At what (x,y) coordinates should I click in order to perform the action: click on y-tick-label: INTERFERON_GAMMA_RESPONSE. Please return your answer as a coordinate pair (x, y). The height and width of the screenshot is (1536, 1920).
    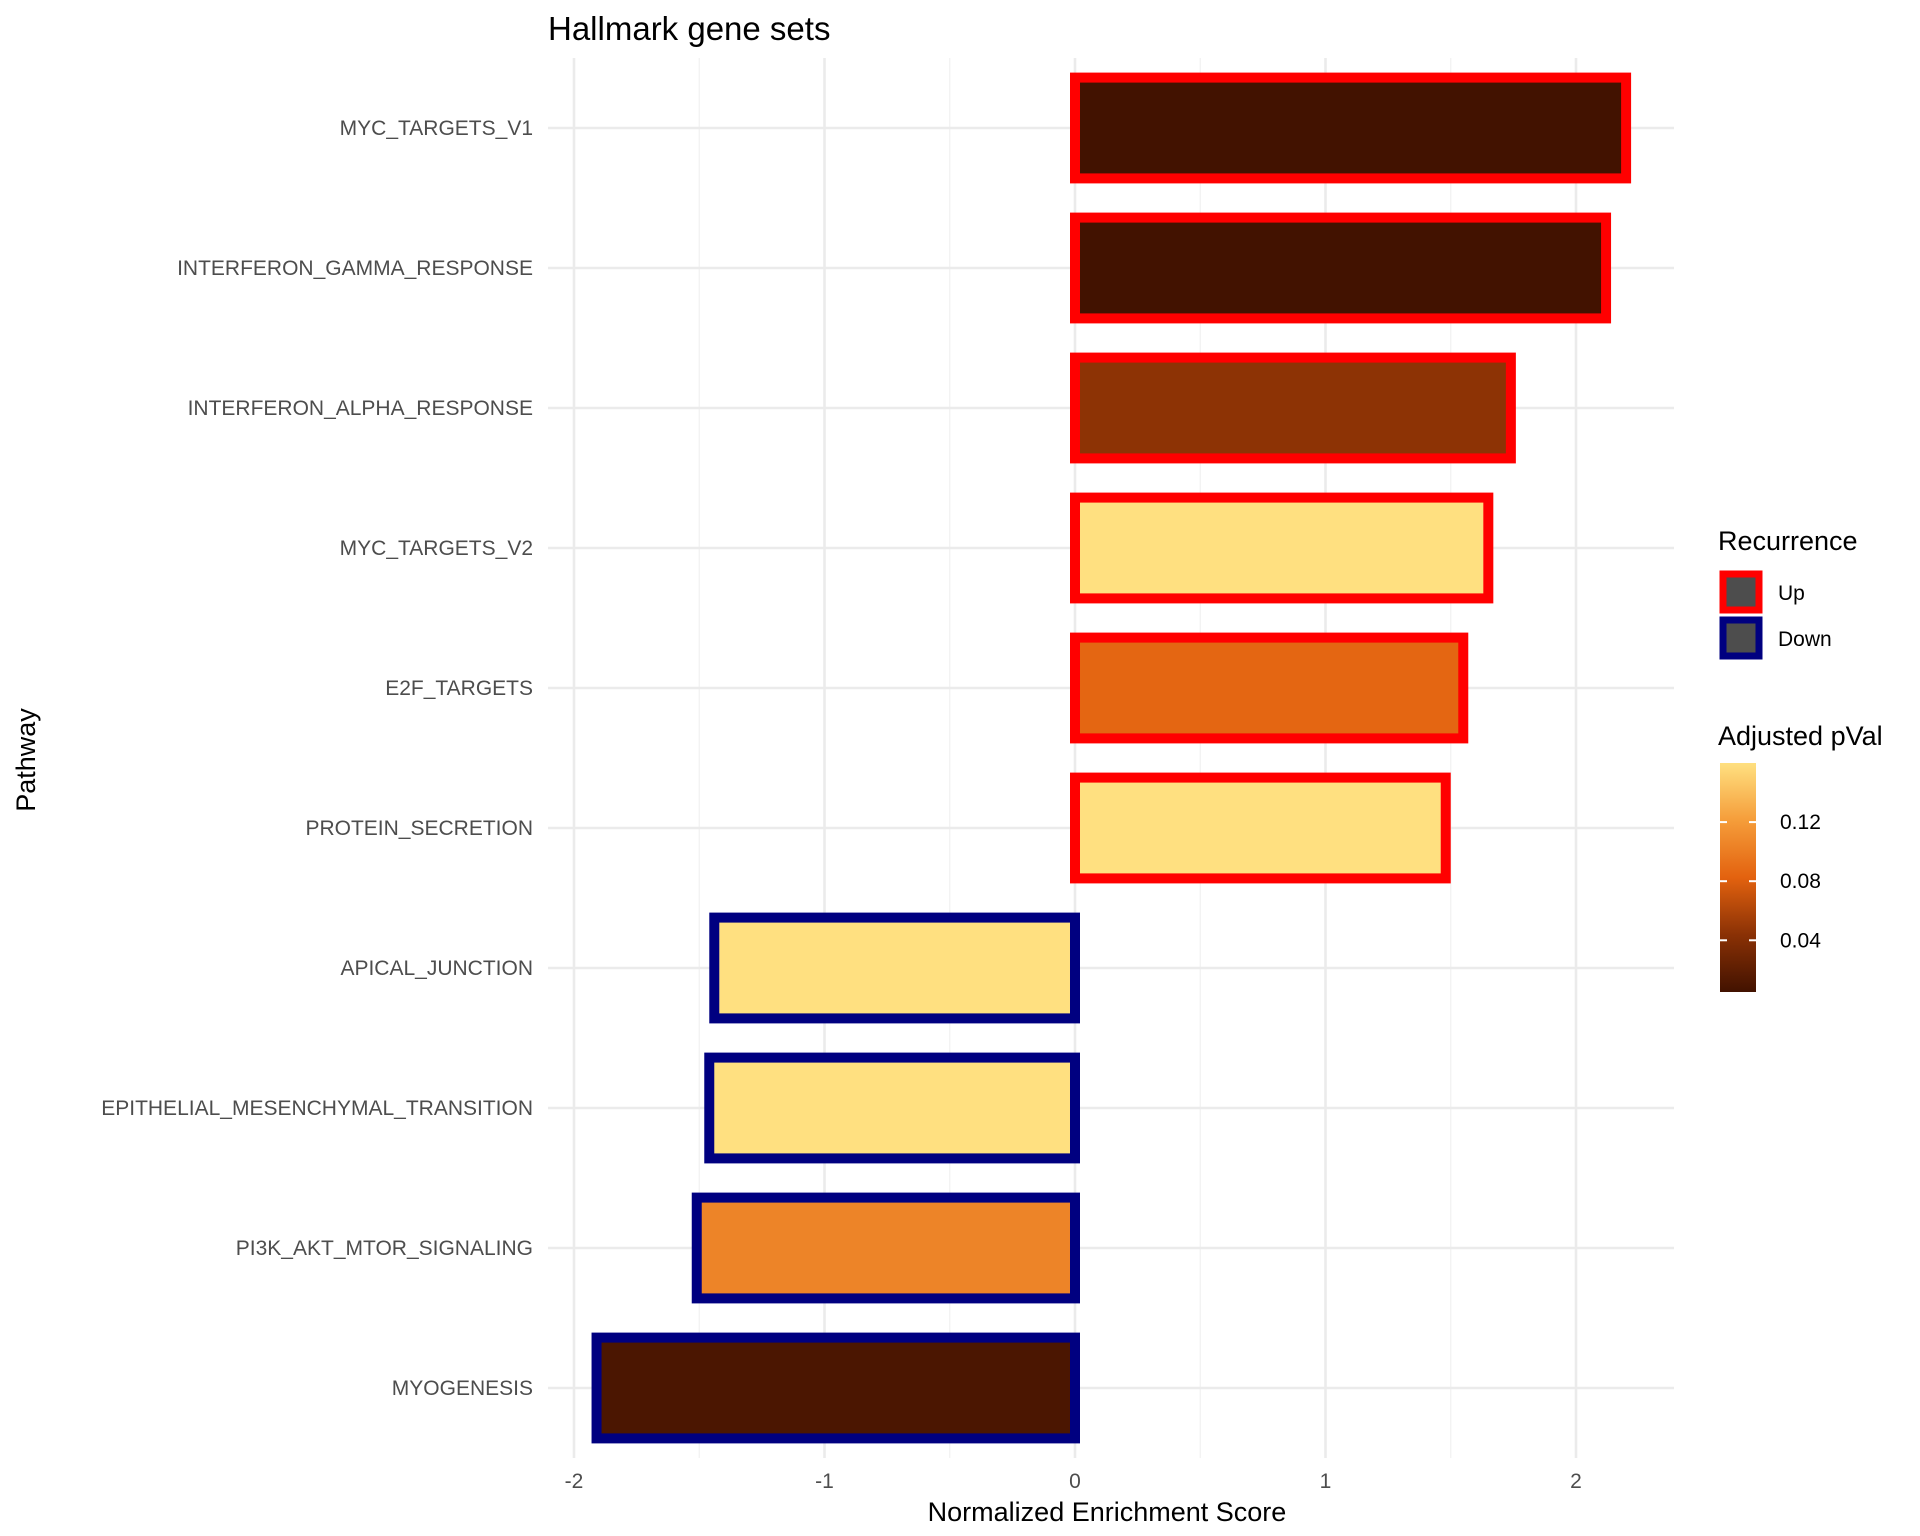
    Looking at the image, I should click on (355, 268).